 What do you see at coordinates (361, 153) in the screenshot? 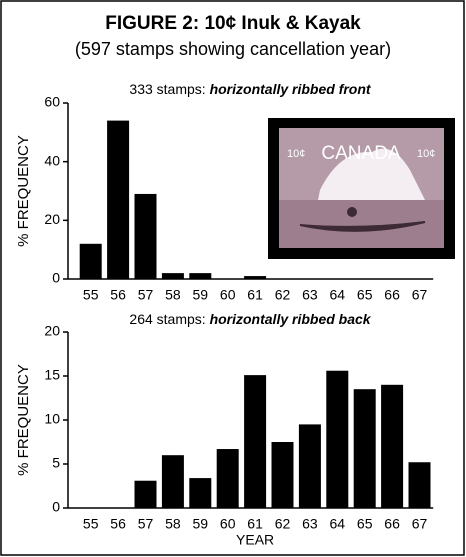
I see `stamp-country: CANADA` at bounding box center [361, 153].